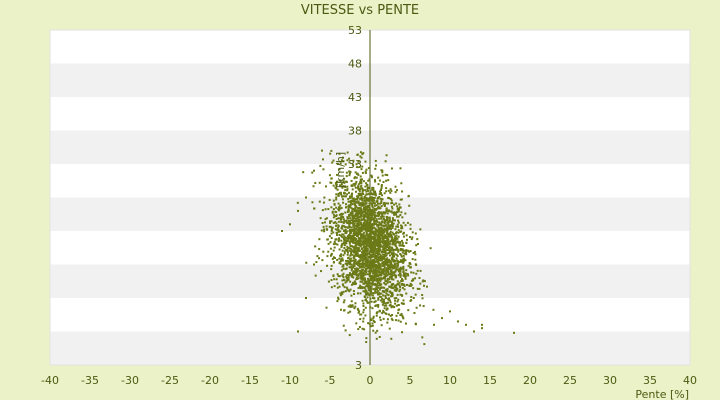 This screenshot has height=400, width=720. Describe the element at coordinates (130, 380) in the screenshot. I see `x-tick-label: -30` at that location.